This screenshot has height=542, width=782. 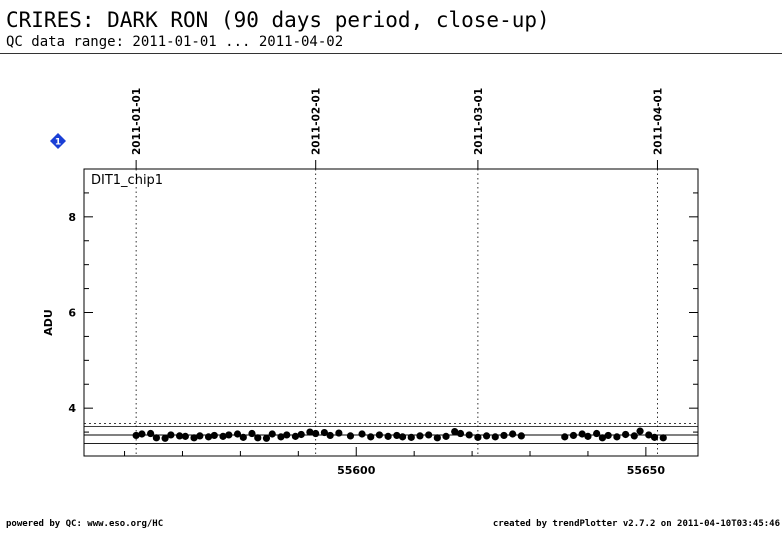 What do you see at coordinates (391, 53) in the screenshot?
I see `header-divider` at bounding box center [391, 53].